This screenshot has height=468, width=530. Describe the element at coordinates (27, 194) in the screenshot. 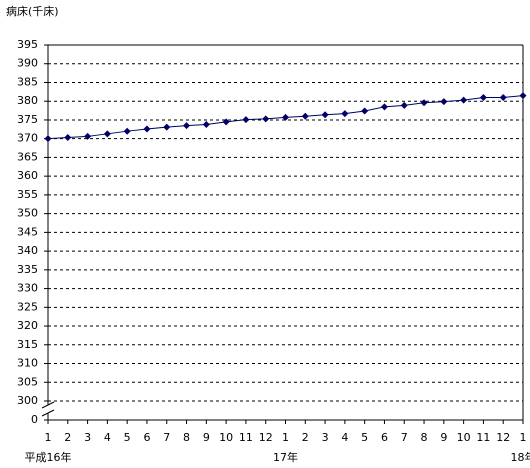

I see `y-tick-label: 355` at that location.